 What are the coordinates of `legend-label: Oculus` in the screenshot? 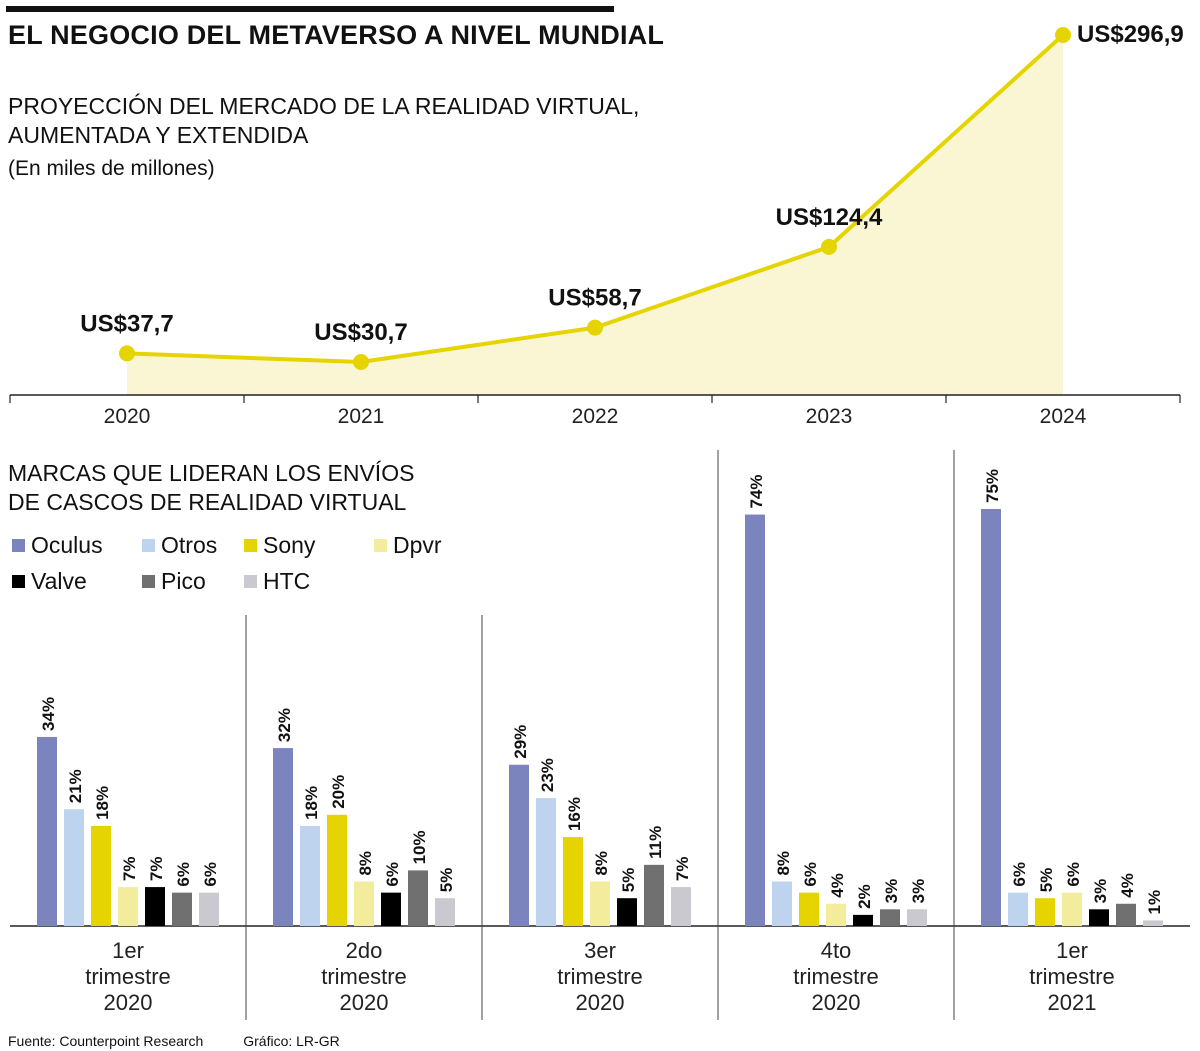 It's located at (67, 545).